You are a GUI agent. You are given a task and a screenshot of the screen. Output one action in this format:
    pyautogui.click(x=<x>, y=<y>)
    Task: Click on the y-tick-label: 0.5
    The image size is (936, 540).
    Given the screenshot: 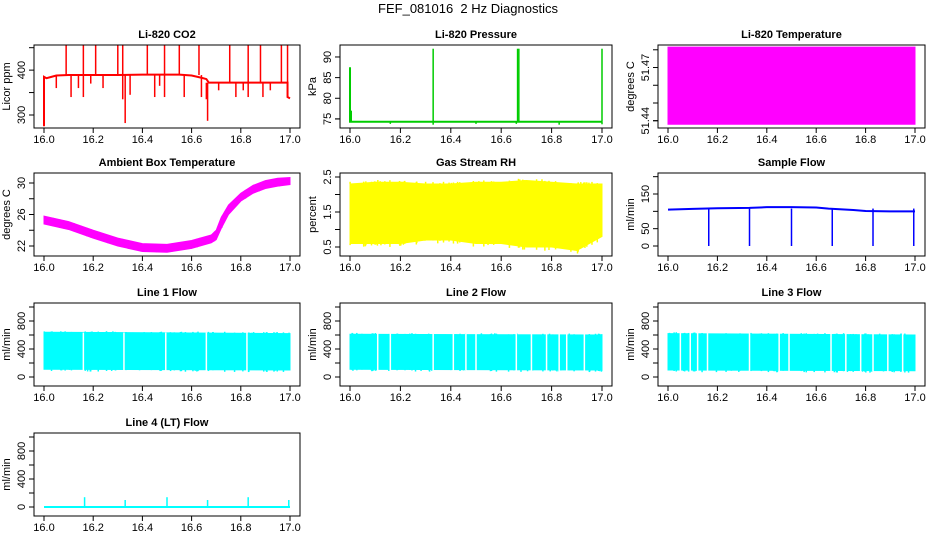 What is the action you would take?
    pyautogui.click(x=328, y=246)
    